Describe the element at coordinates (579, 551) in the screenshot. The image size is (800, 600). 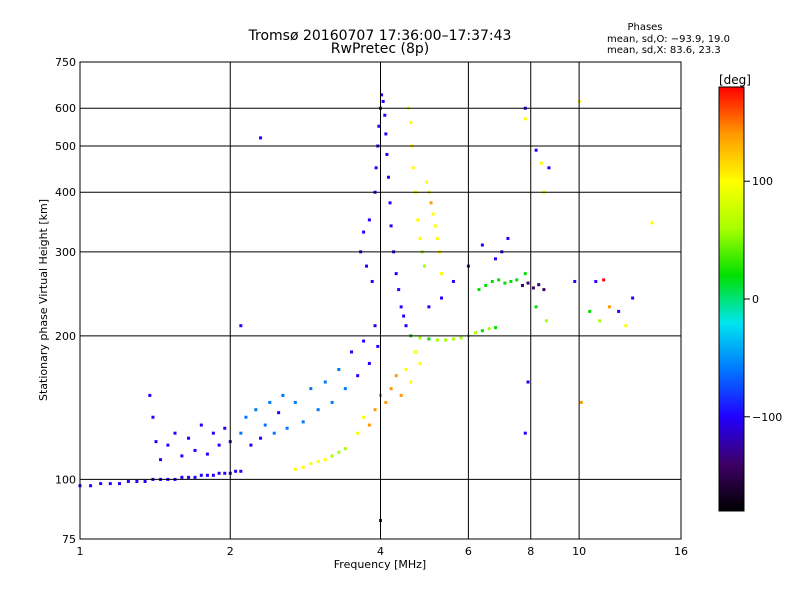
I see `x-tick-label: 10` at that location.